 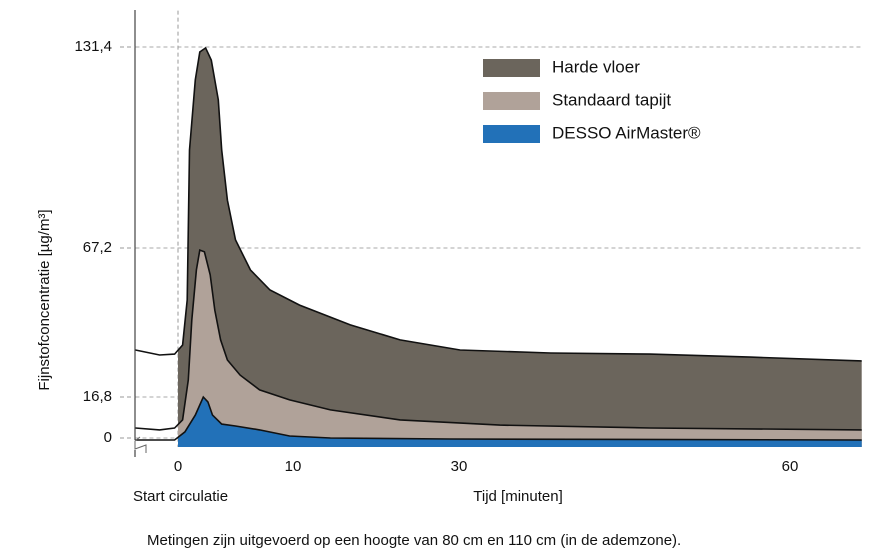 I want to click on y-tick-label: 67,2, so click(x=97, y=247).